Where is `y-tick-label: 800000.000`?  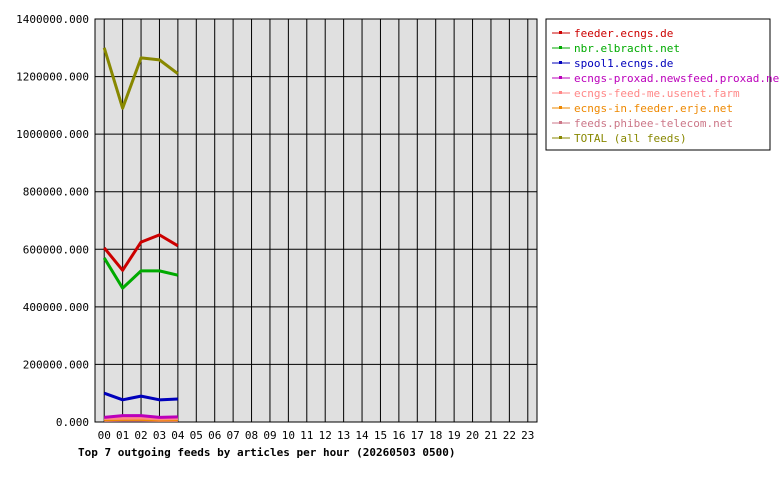 y-tick-label: 800000.000 is located at coordinates (56, 192).